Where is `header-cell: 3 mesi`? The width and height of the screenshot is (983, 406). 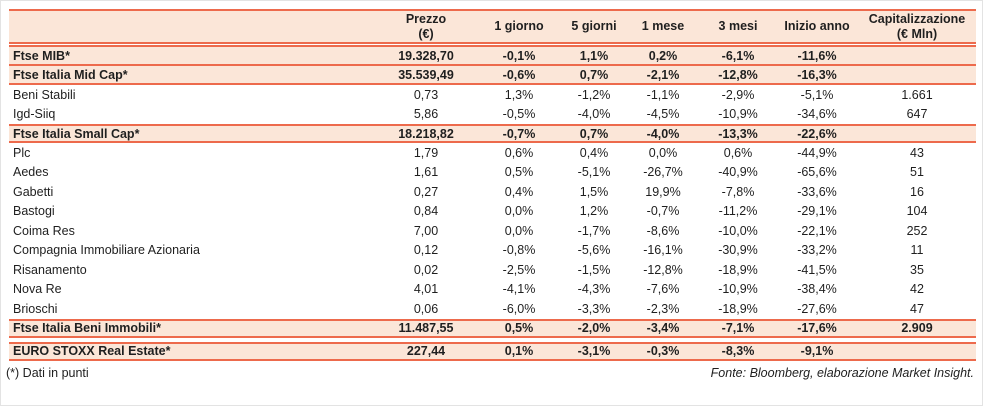
header-cell: 3 mesi is located at coordinates (738, 26).